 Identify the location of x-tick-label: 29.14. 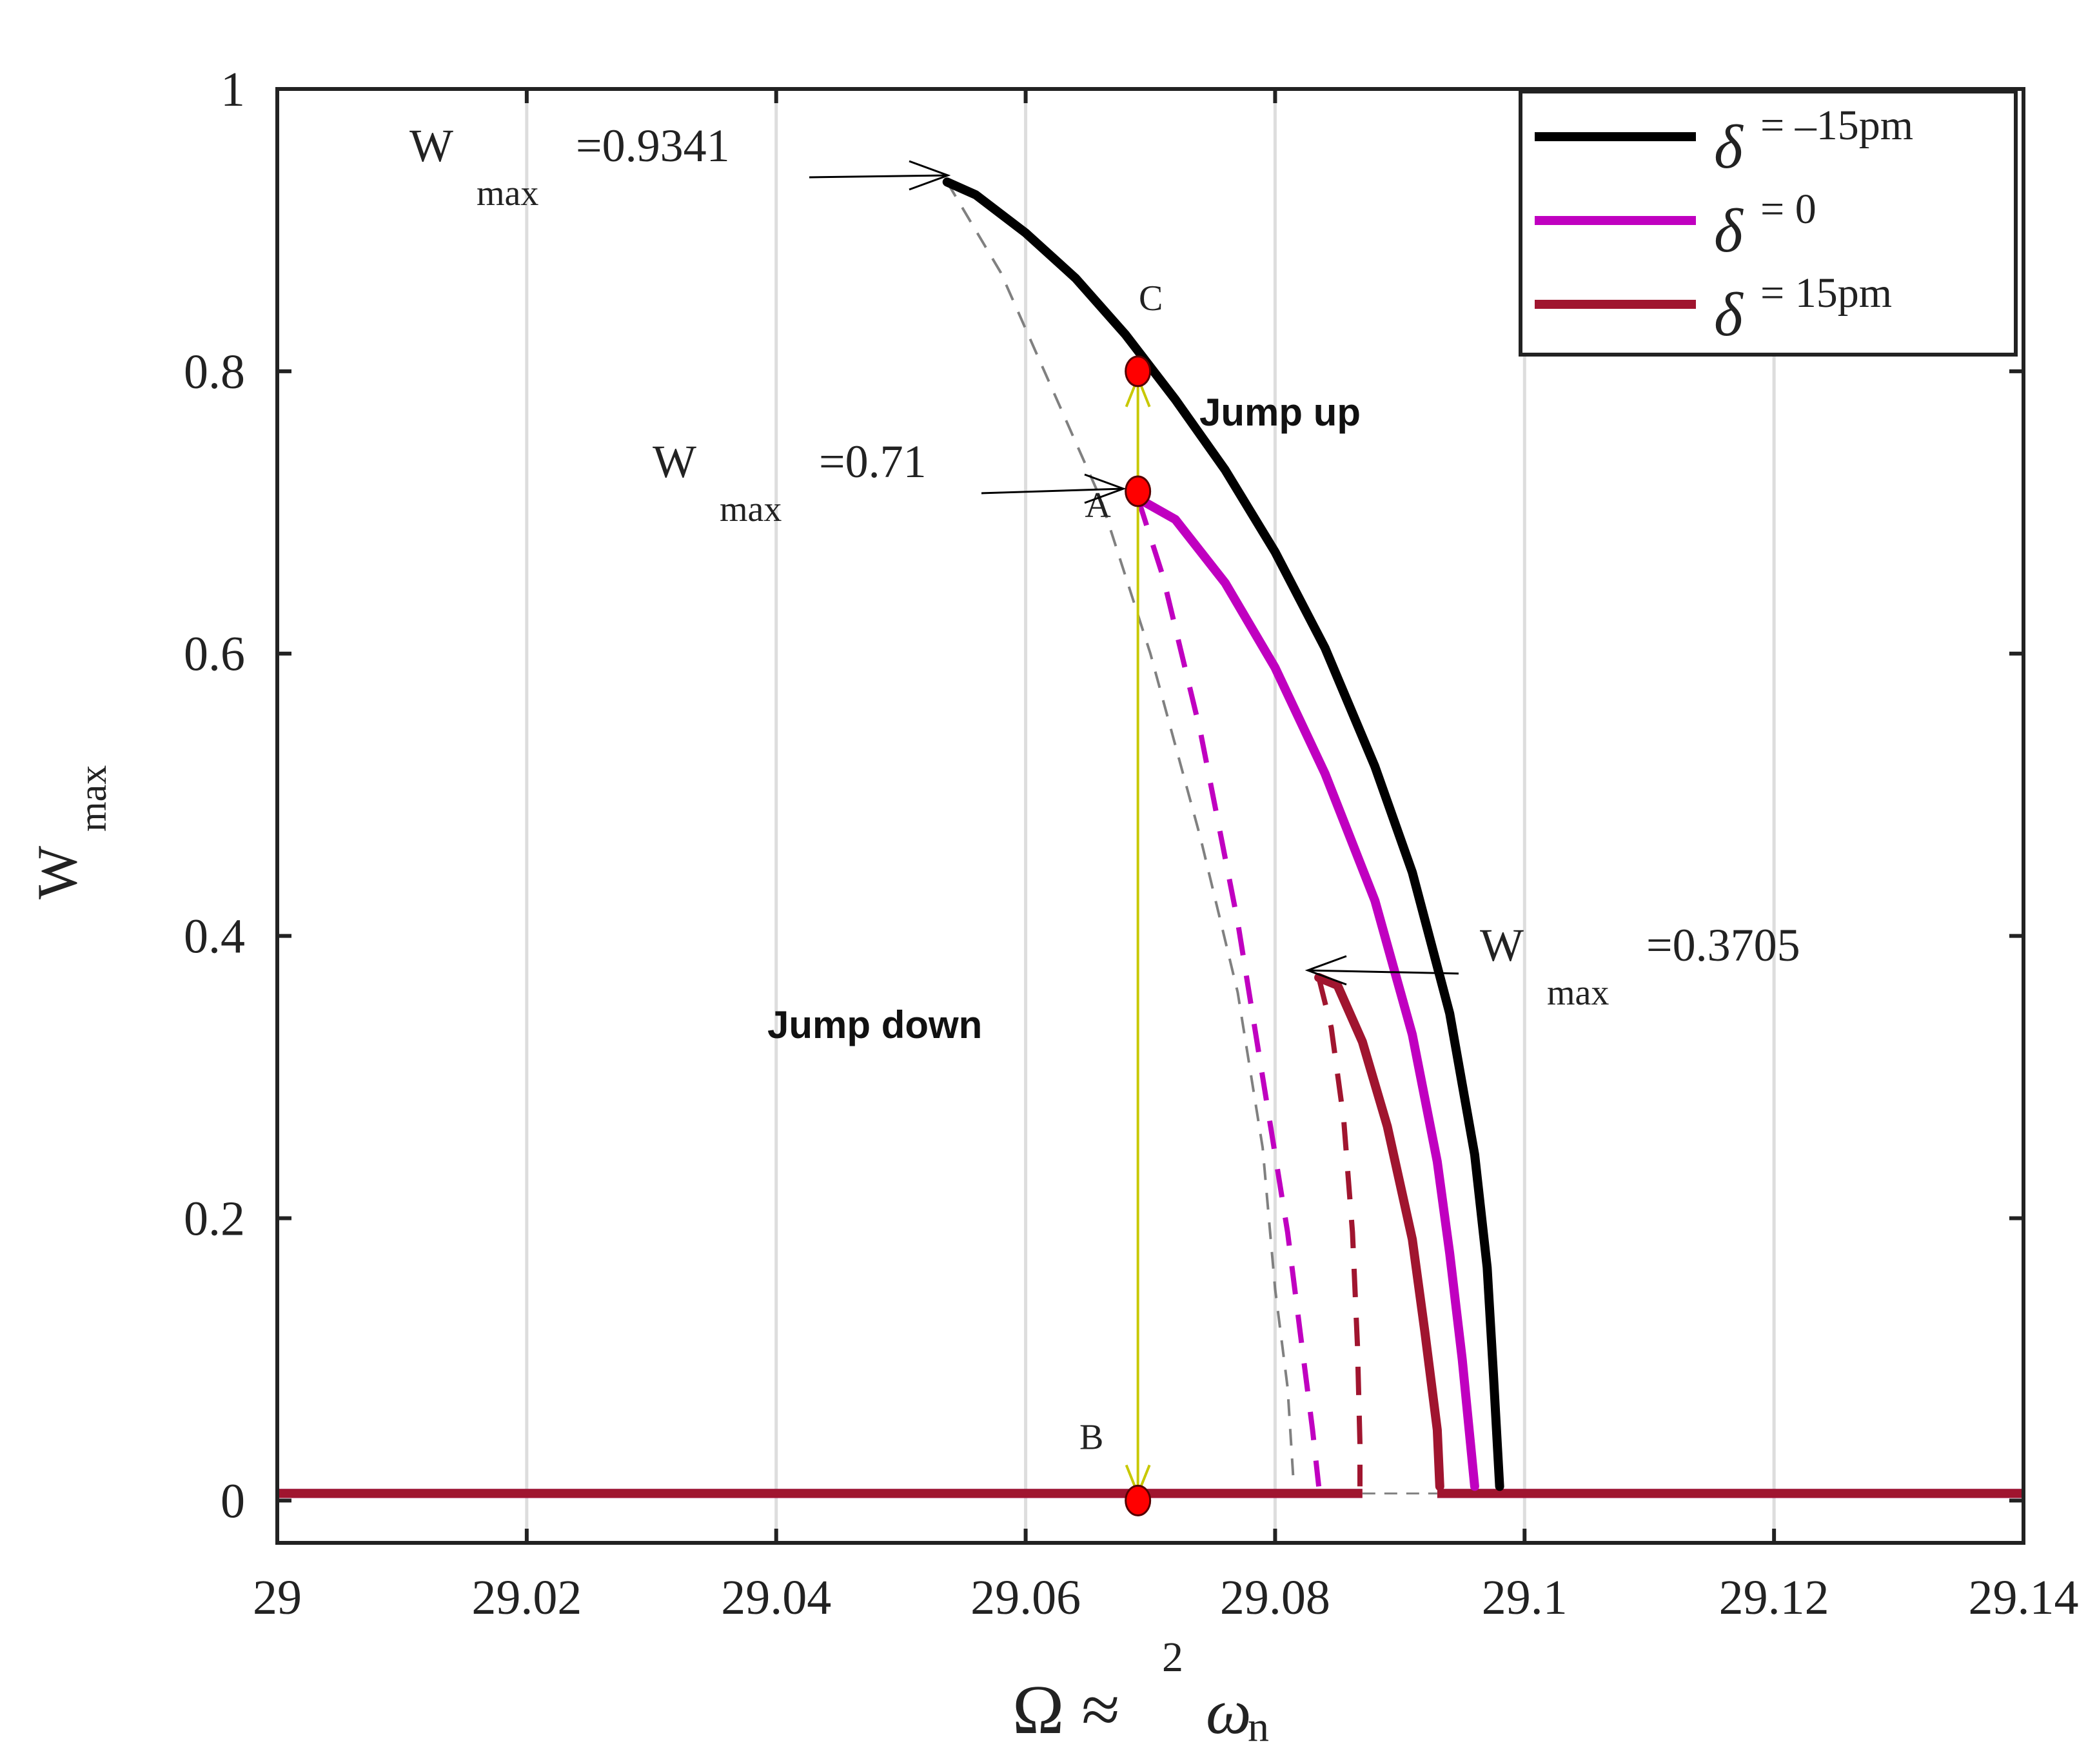
(2024, 1598).